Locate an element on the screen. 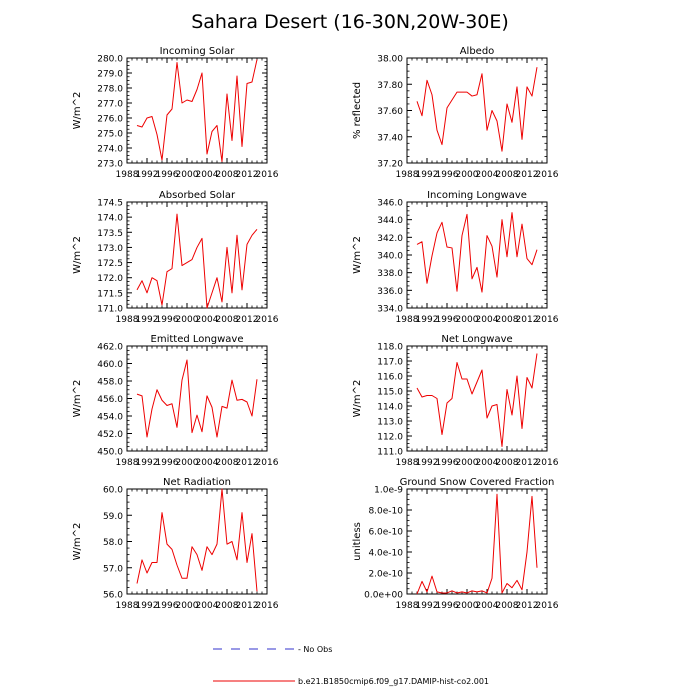 The width and height of the screenshot is (700, 700). y-axis-label: unitless is located at coordinates (357, 541).